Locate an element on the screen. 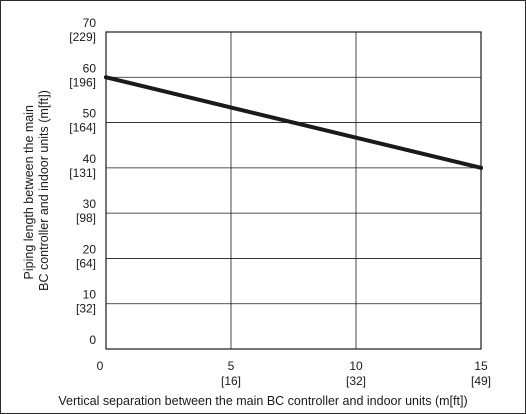  x-tick-sublabel: [16] is located at coordinates (231, 381).